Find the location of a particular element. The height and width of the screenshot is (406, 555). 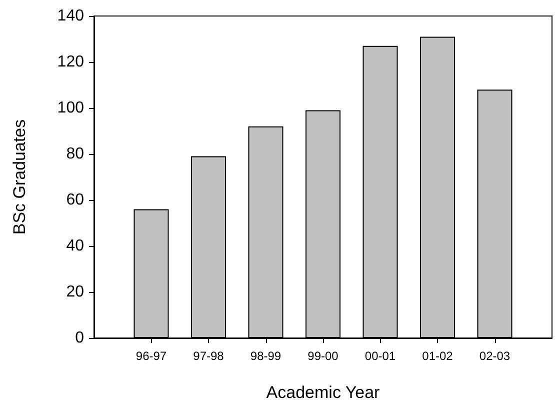

y-axis-title: BSc Graduates is located at coordinates (19, 177).